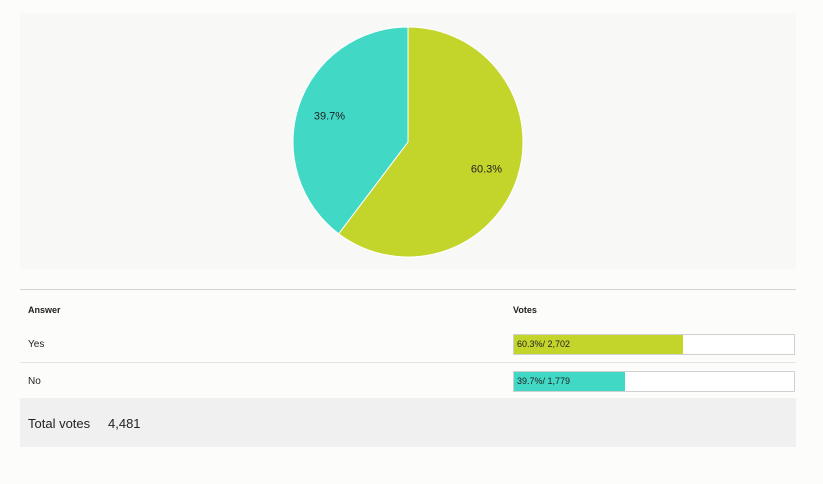 This screenshot has height=484, width=823. Describe the element at coordinates (44, 310) in the screenshot. I see `answer-column-header: Answer` at that location.